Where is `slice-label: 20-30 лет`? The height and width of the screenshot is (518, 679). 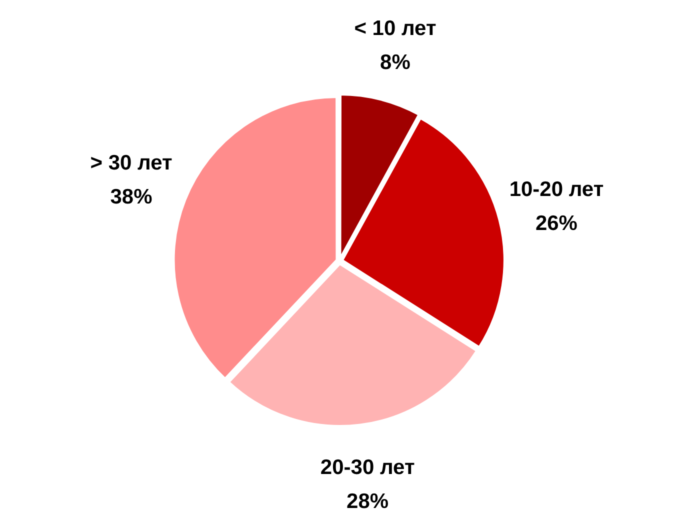 slice-label: 20-30 лет is located at coordinates (367, 468).